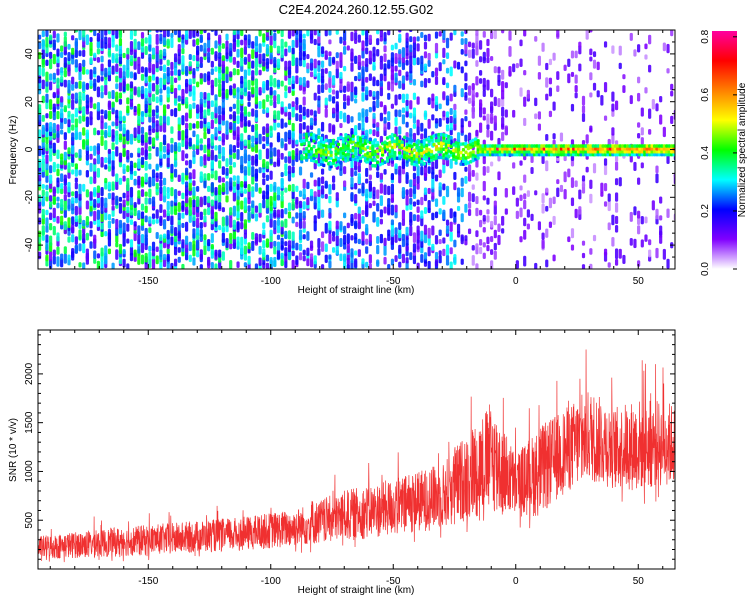  What do you see at coordinates (29, 102) in the screenshot?
I see `spectrogram-y-tick-label: 20` at bounding box center [29, 102].